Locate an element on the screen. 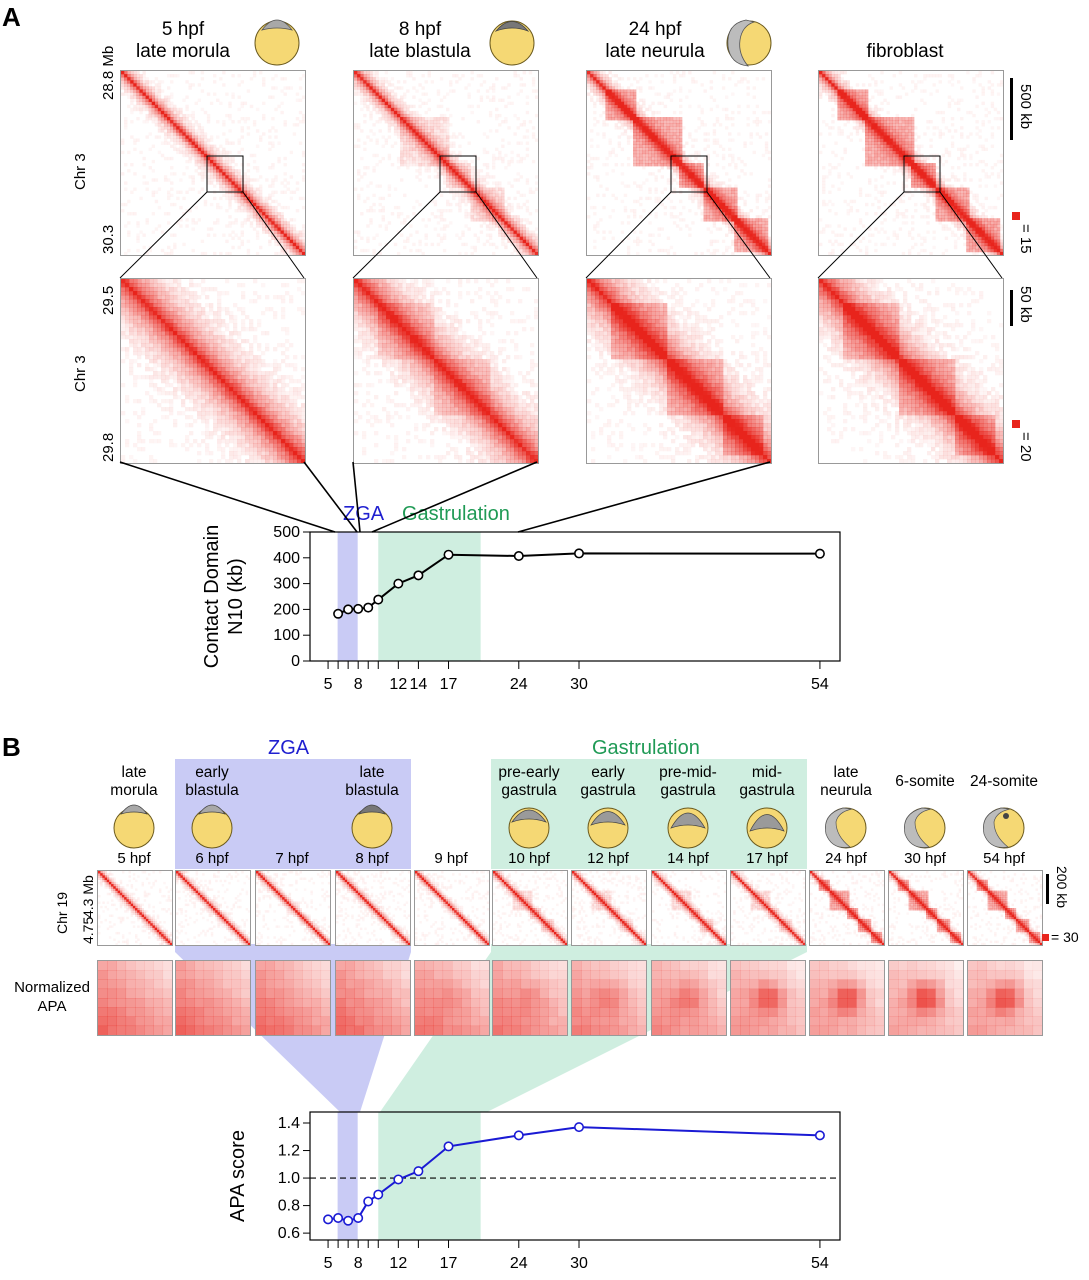  y-tick-label: 0 is located at coordinates (295, 661).